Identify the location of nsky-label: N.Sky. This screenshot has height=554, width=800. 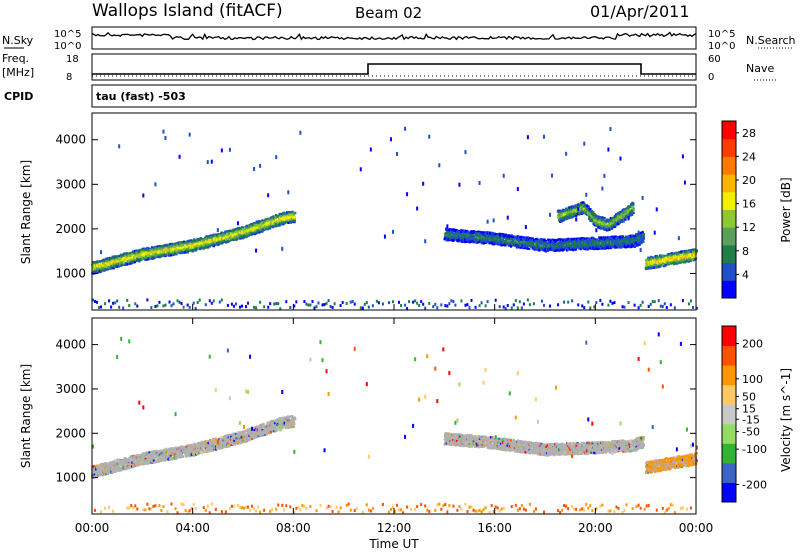
(18, 40).